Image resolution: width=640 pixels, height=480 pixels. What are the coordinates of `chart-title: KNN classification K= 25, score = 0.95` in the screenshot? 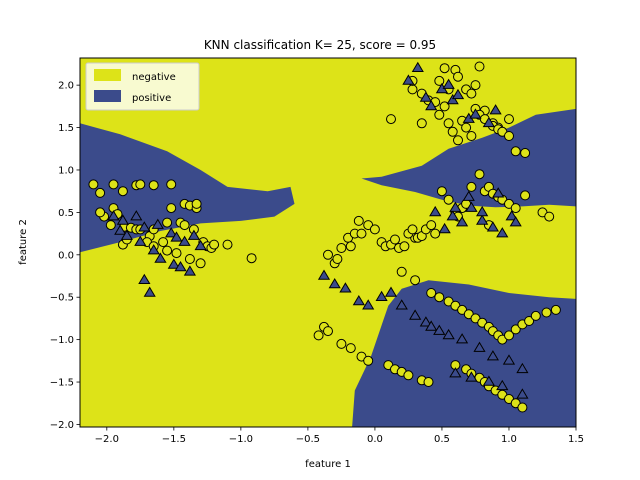 It's located at (320, 45).